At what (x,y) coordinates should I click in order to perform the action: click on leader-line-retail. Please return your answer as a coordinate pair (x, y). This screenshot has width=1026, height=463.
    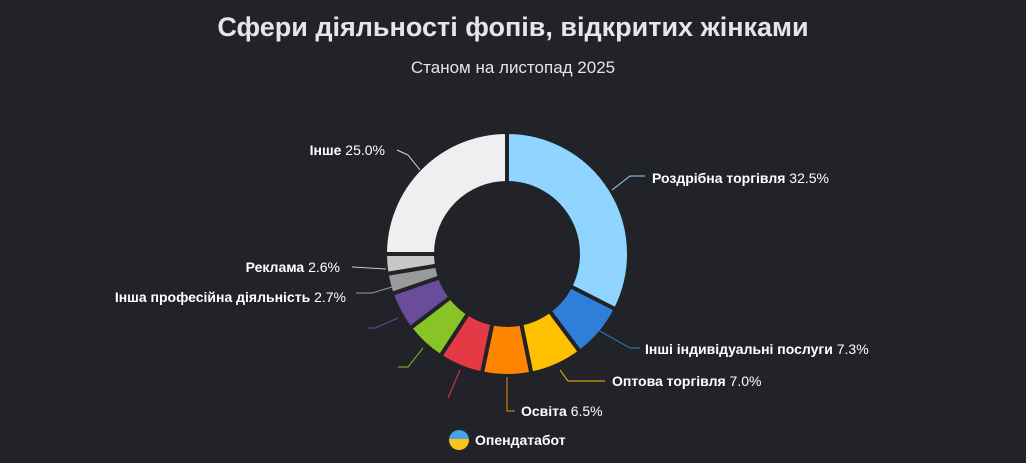
    Looking at the image, I should click on (628, 183).